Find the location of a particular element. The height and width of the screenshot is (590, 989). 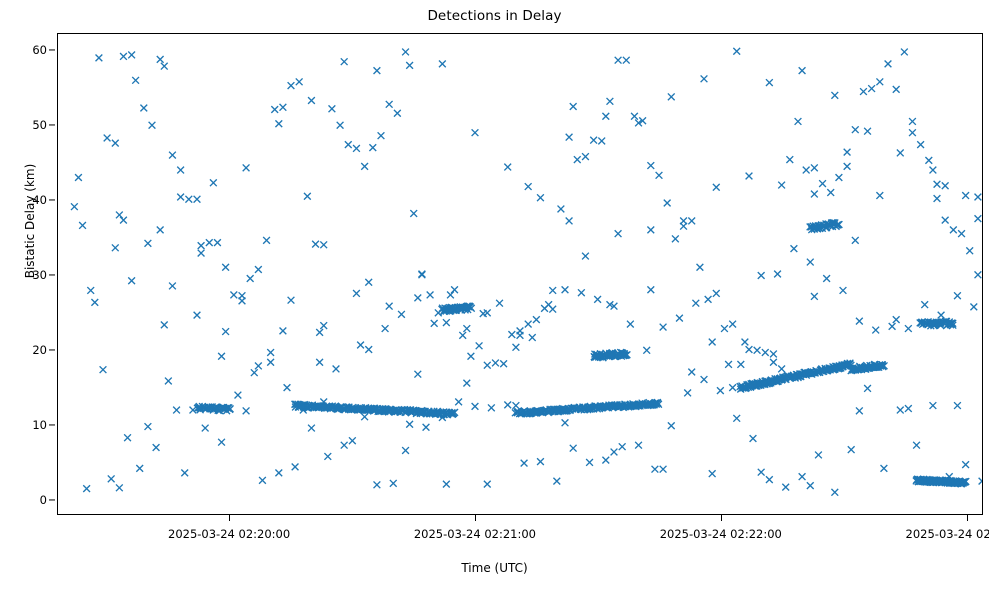

y-tick-label: 0 is located at coordinates (43, 499).